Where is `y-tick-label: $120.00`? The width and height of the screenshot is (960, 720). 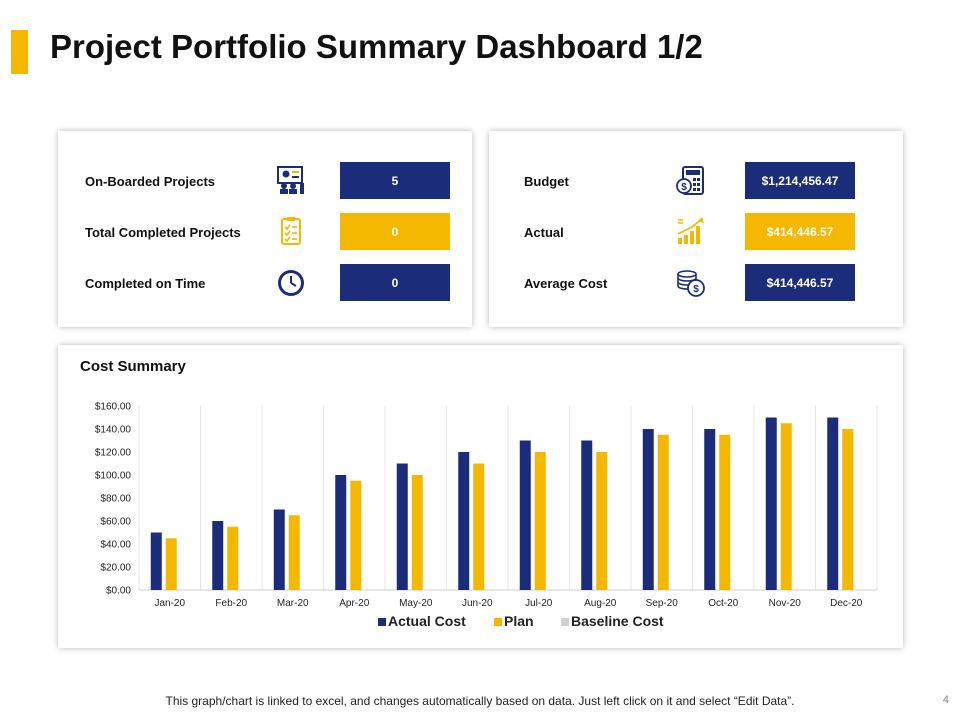
y-tick-label: $120.00 is located at coordinates (113, 453).